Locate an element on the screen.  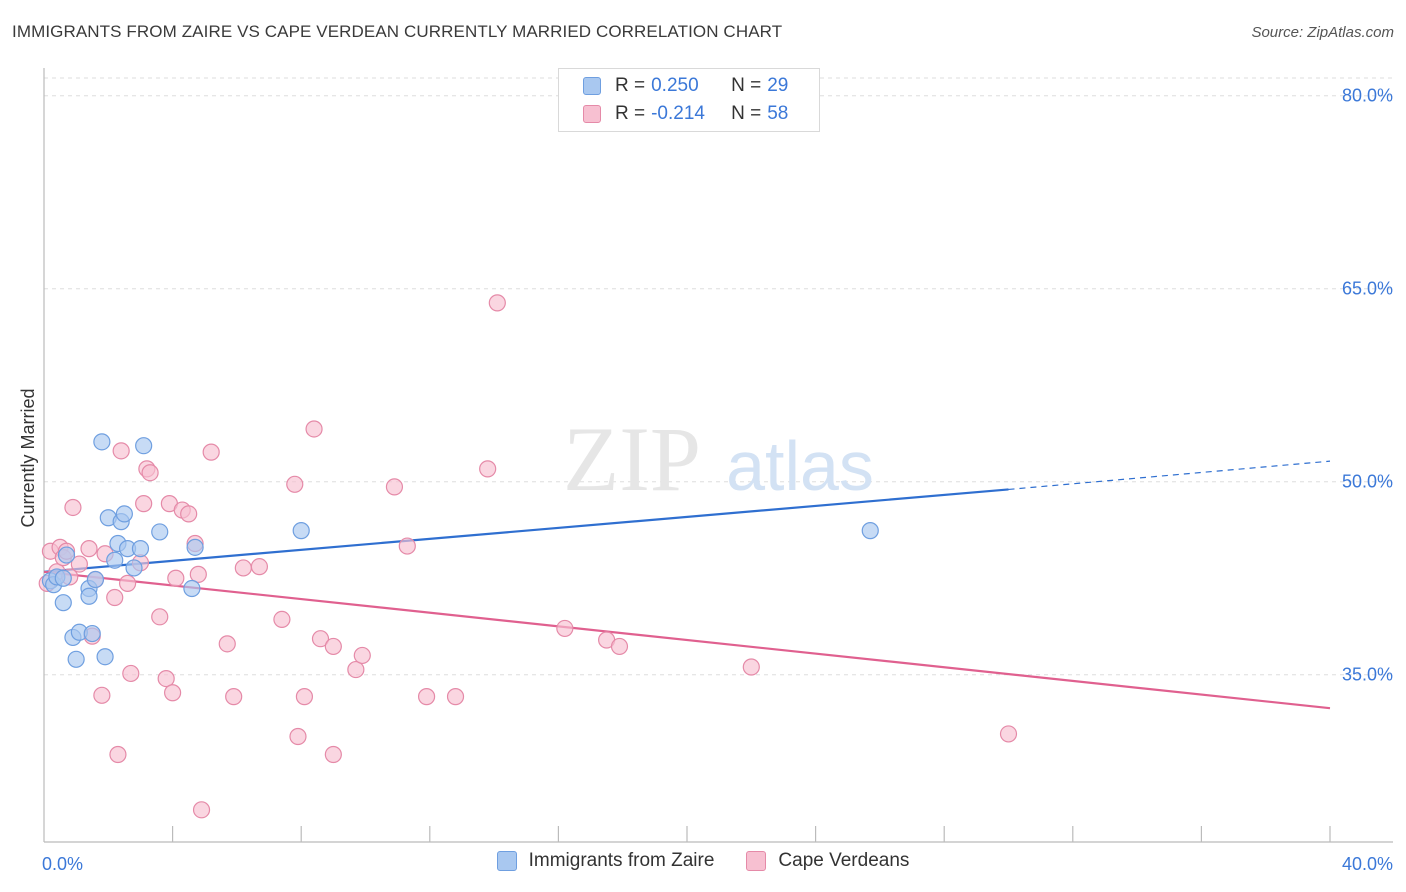
legend-r-value: 0.250 is located at coordinates (675, 85).